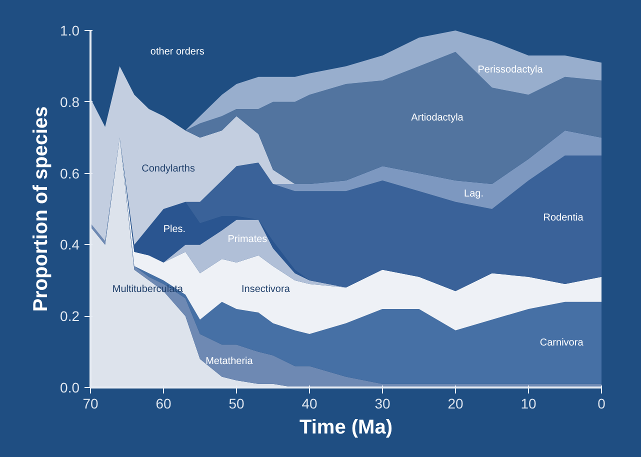  What do you see at coordinates (70, 388) in the screenshot?
I see `y-tick-label: 0.0` at bounding box center [70, 388].